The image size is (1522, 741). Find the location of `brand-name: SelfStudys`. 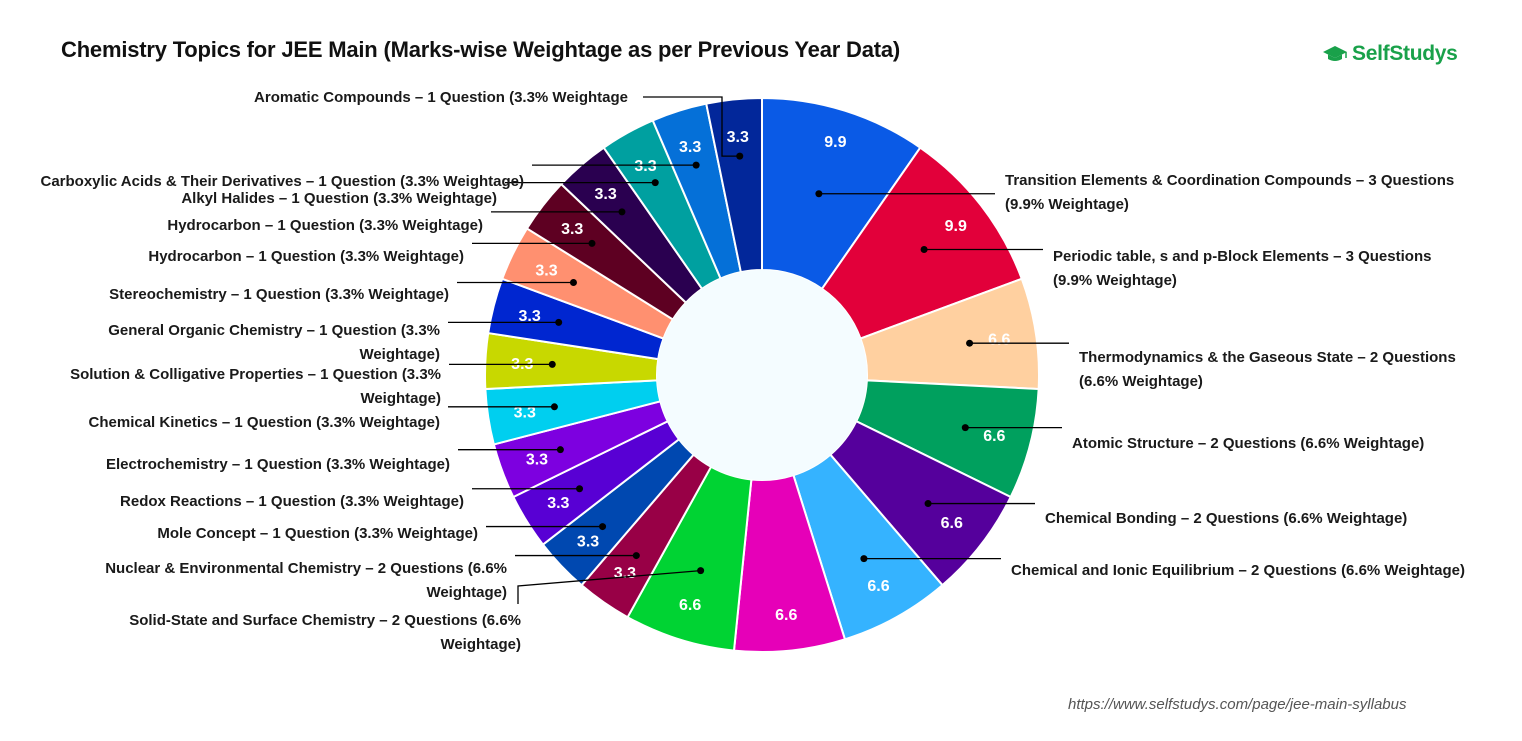

brand-name: SelfStudys is located at coordinates (1405, 53).